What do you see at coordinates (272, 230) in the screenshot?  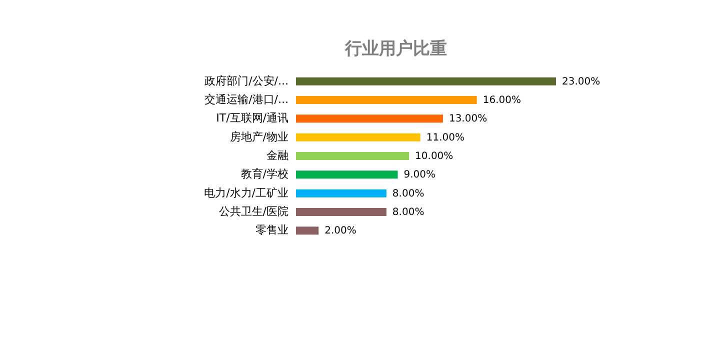 I see `y-tick-label: 零售业` at bounding box center [272, 230].